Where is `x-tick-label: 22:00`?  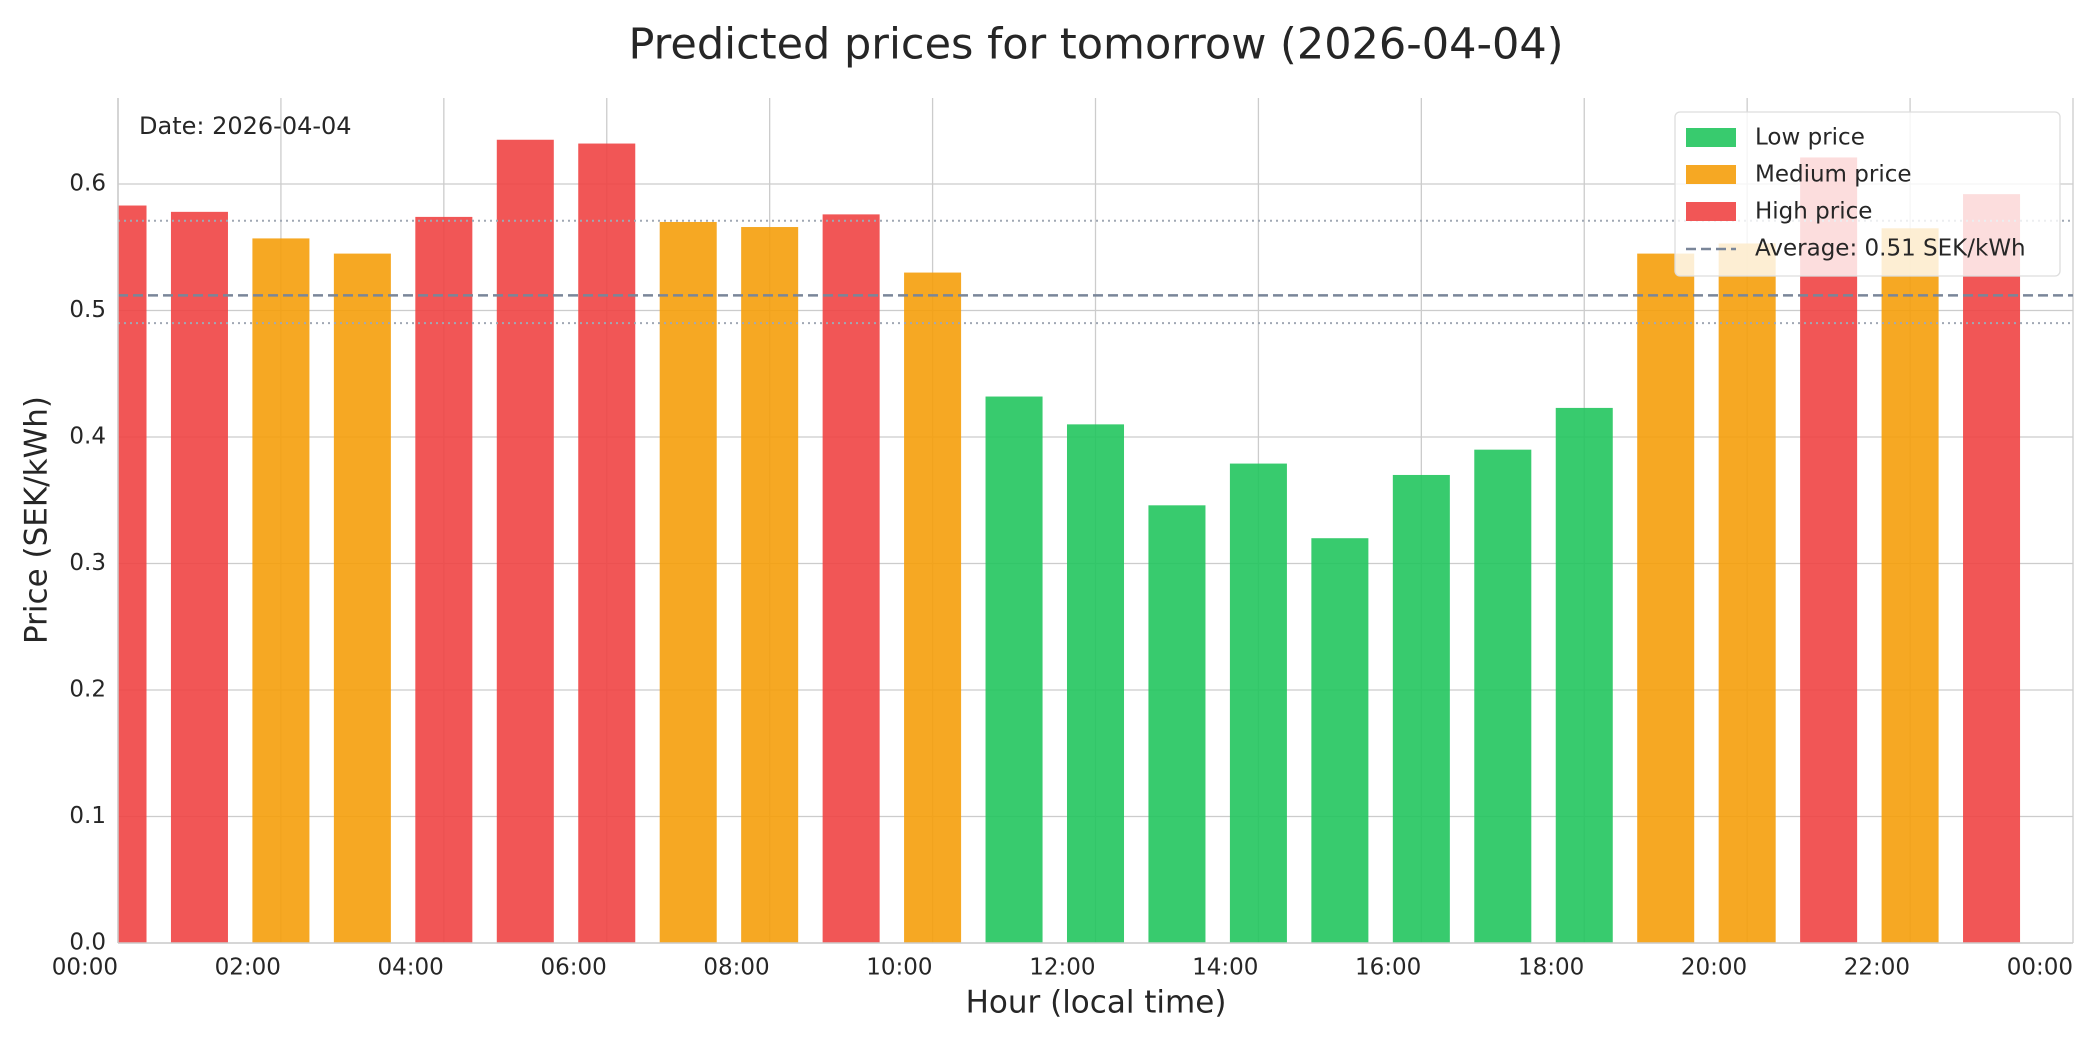
x-tick-label: 22:00 is located at coordinates (1877, 968).